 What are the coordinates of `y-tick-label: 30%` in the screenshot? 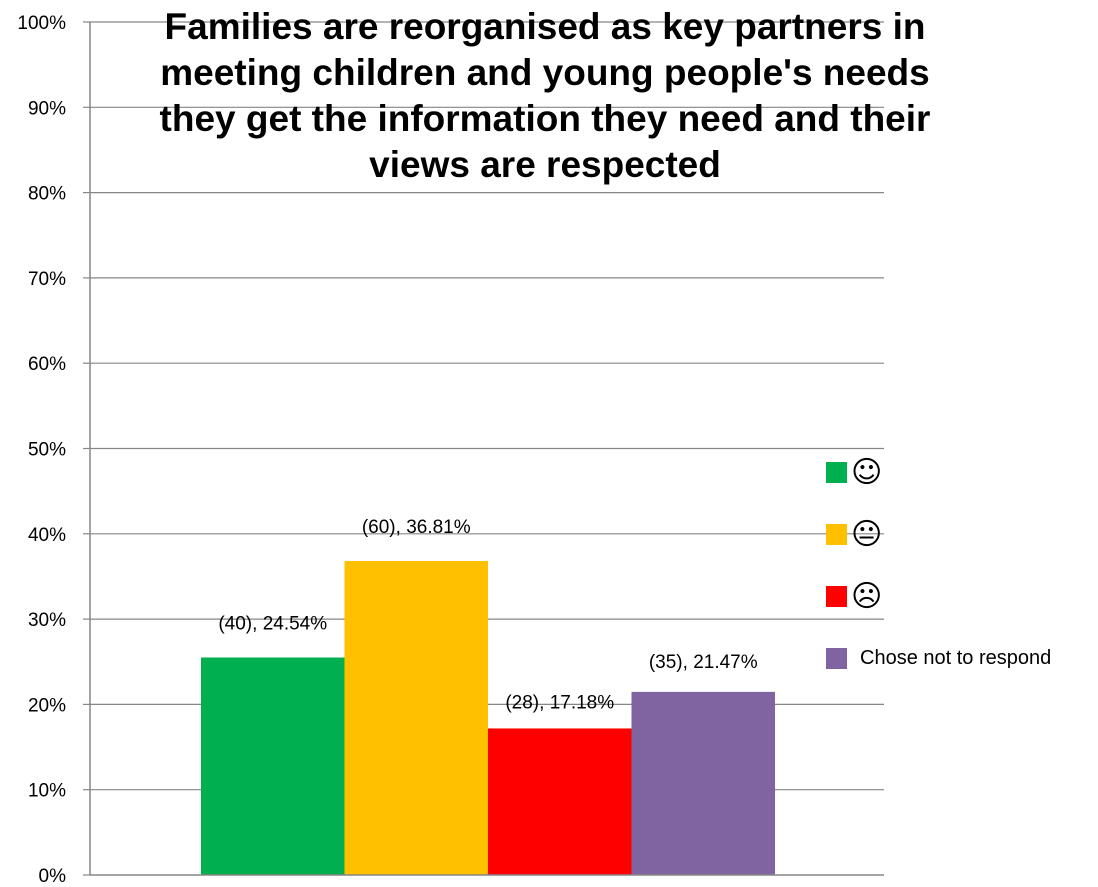 It's located at (47, 620).